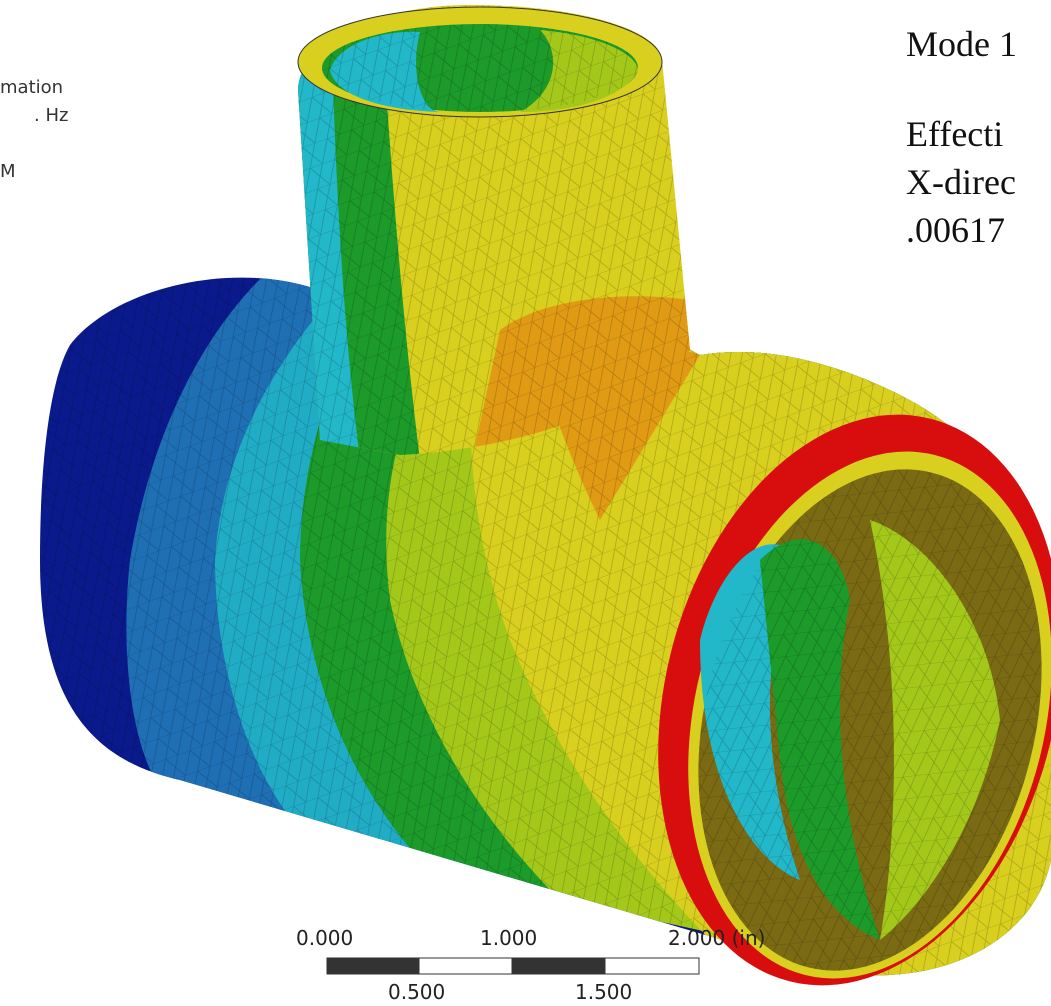 The height and width of the screenshot is (1006, 1051). I want to click on scale-label-1: 1.000, so click(509, 938).